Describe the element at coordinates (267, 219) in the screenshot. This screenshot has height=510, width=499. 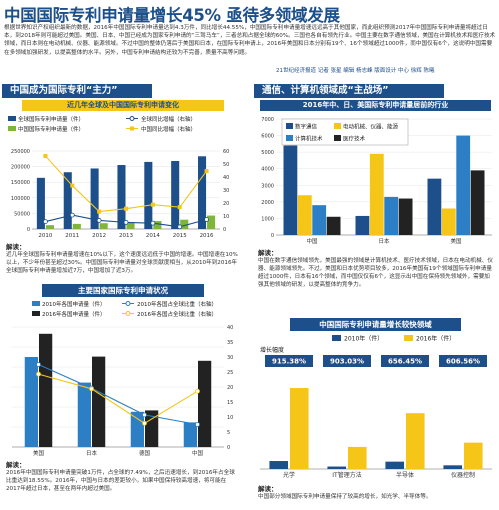
I see `y-tick-label: 1000` at that location.